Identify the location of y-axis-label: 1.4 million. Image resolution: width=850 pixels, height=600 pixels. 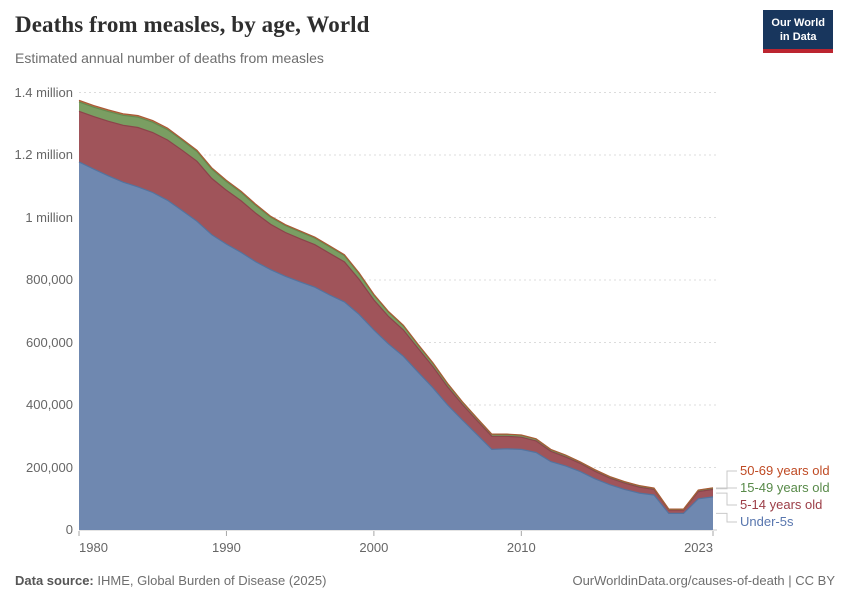
(43, 92).